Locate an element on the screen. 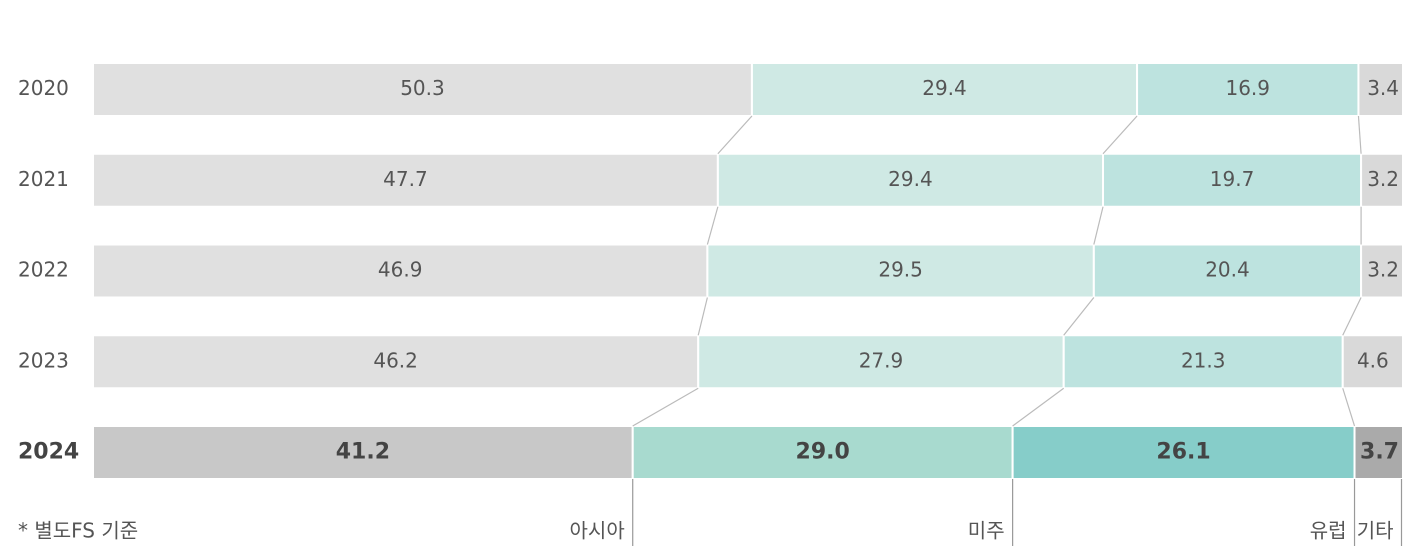 This screenshot has width=1403, height=546. data-label: 3.7 is located at coordinates (1379, 452).